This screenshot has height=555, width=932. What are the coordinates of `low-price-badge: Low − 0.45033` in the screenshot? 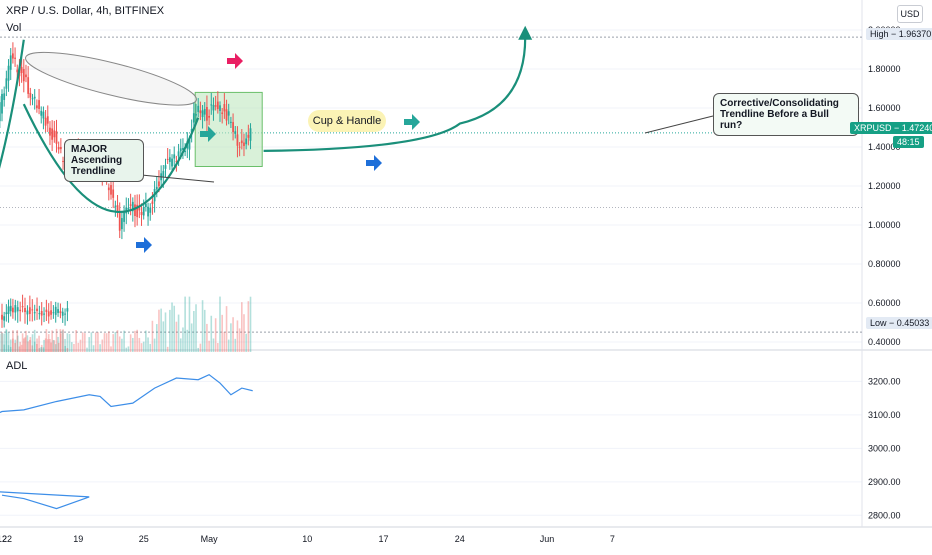 It's located at (899, 323).